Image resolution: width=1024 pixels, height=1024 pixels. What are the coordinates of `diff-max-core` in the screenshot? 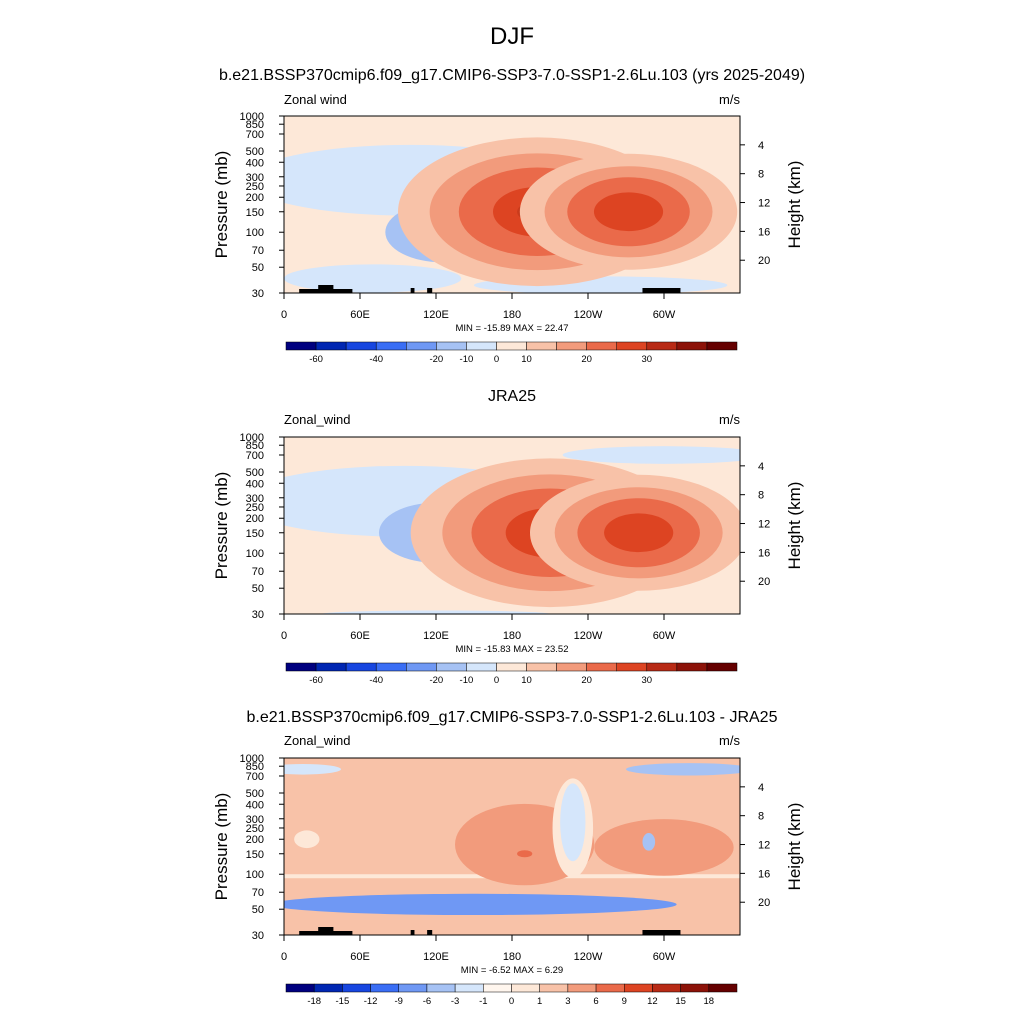 It's located at (525, 854).